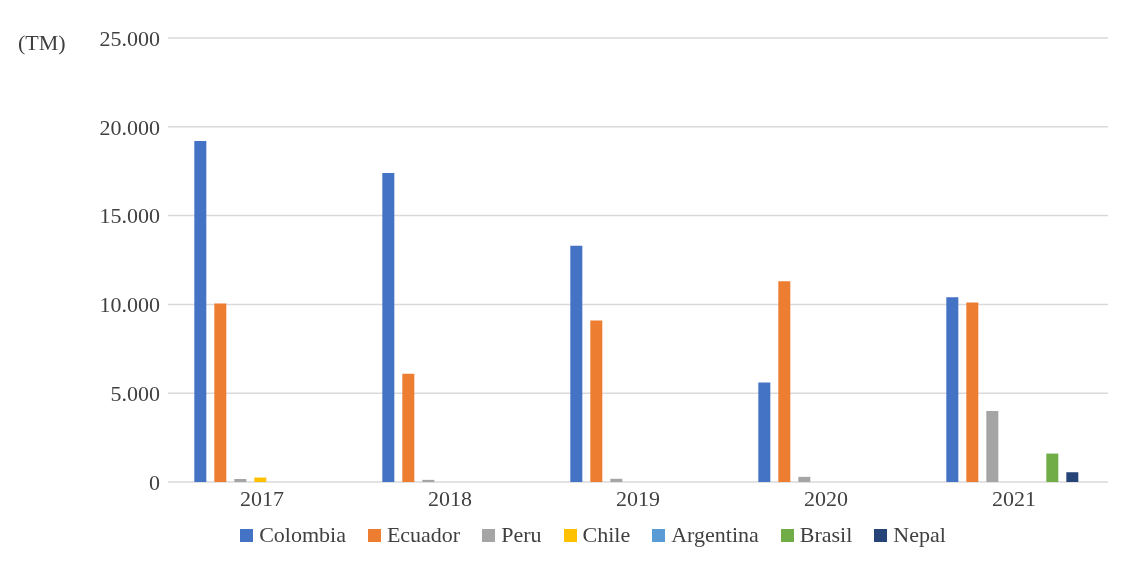 This screenshot has height=566, width=1136. I want to click on x-tick-label: 2017, so click(262, 498).